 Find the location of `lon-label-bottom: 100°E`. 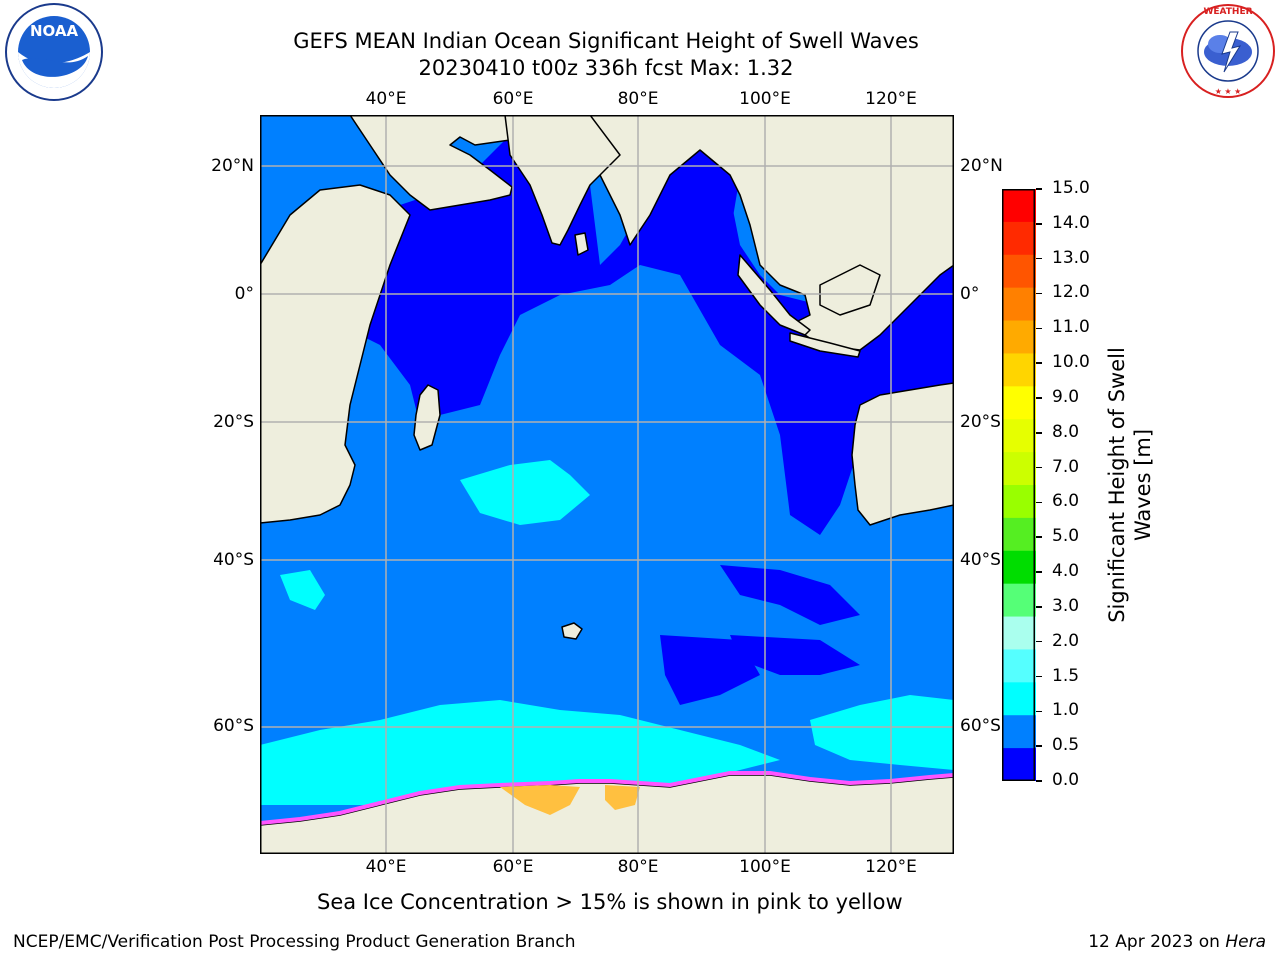

lon-label-bottom: 100°E is located at coordinates (765, 867).